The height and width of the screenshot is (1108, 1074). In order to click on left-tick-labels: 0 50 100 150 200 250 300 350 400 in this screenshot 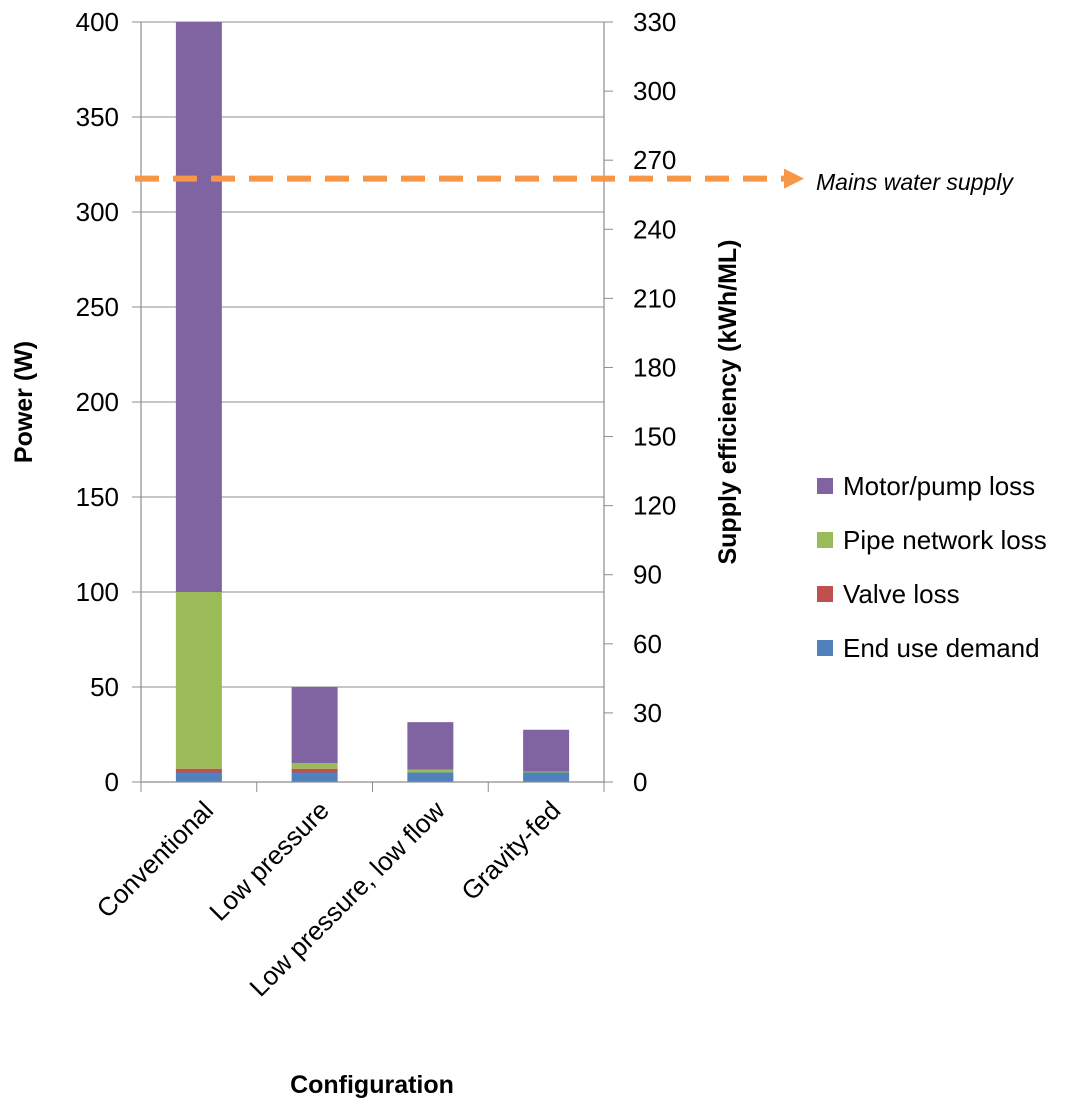, I will do `click(108, 402)`.